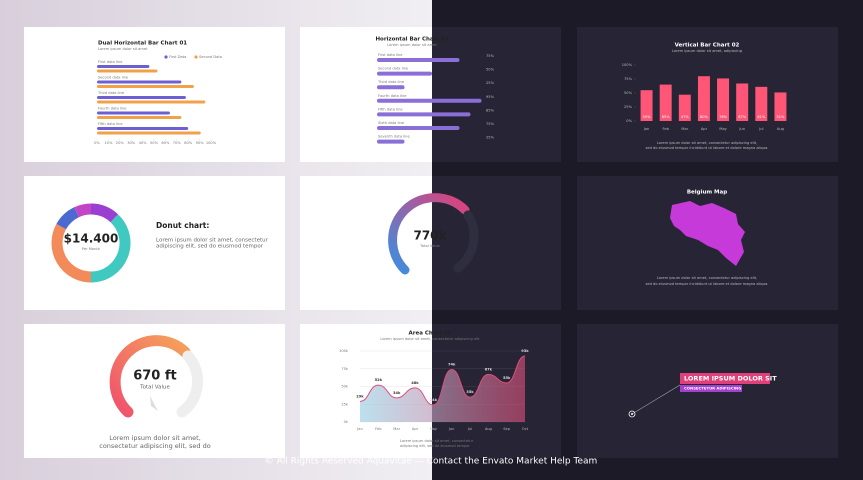 The width and height of the screenshot is (863, 480). What do you see at coordinates (392, 96) in the screenshot?
I see `category-label: Fourth data line` at bounding box center [392, 96].